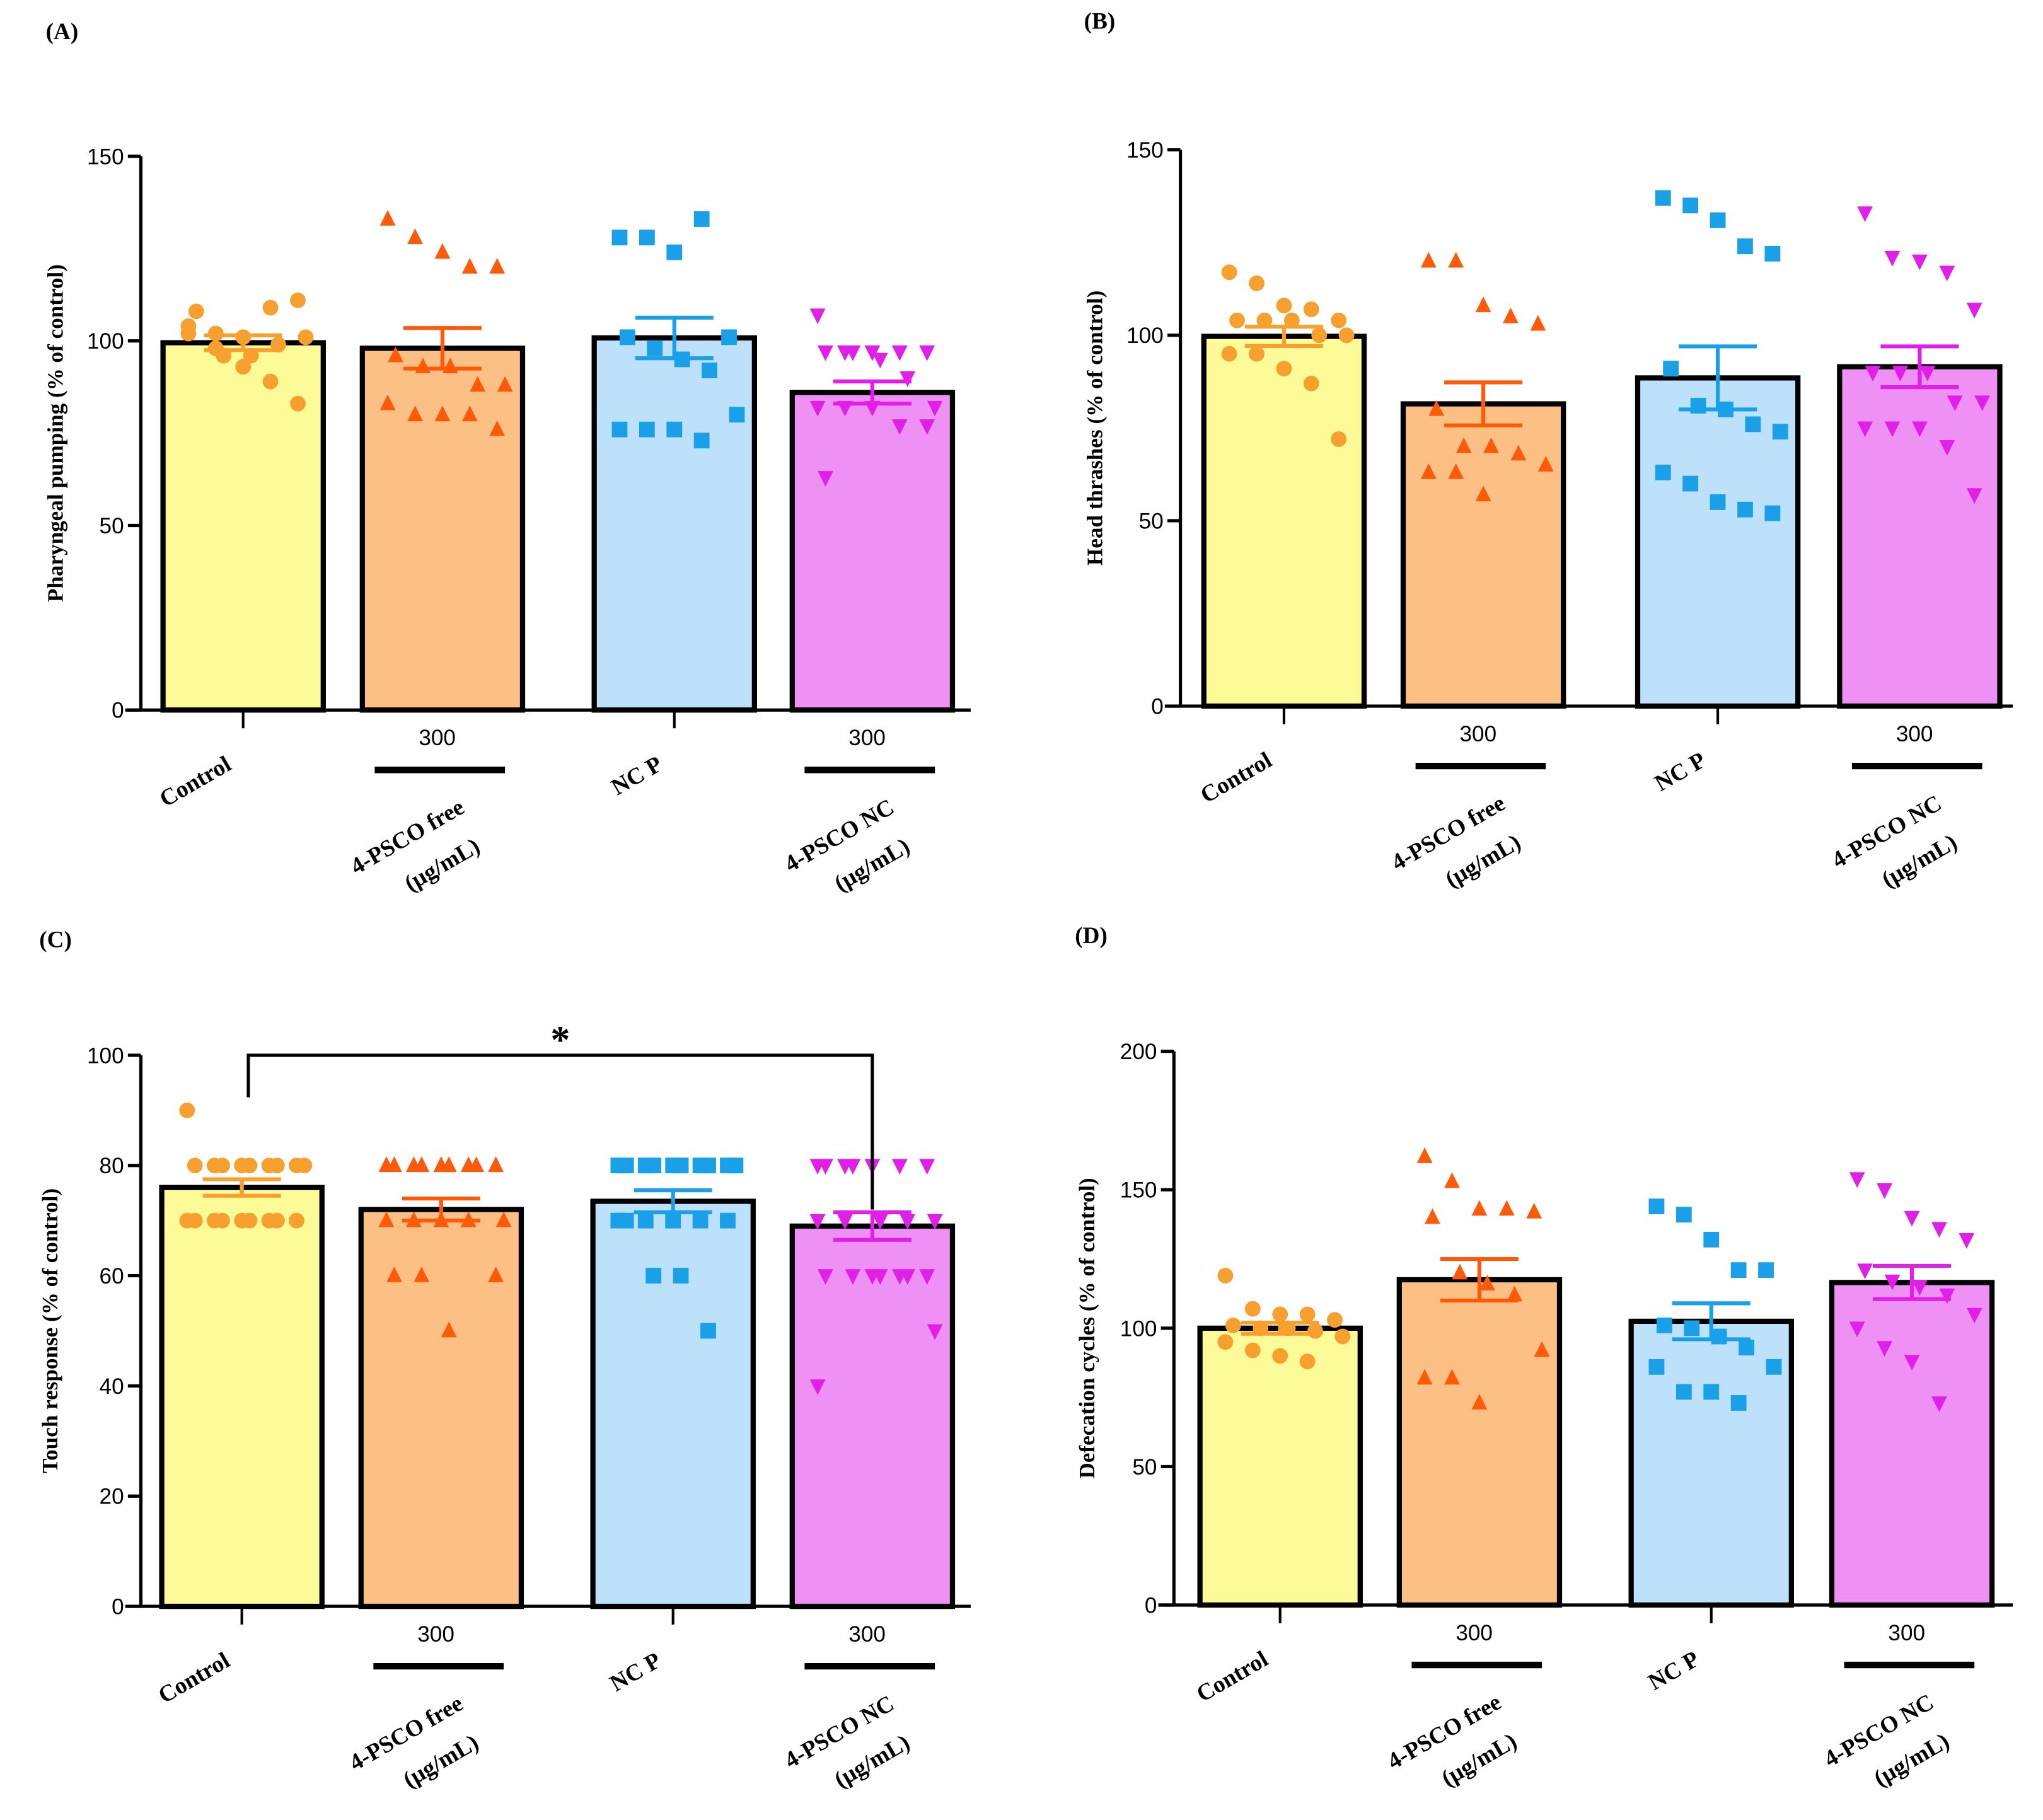 This screenshot has height=1820, width=2043. I want to click on y-tick-label: 0, so click(118, 1606).